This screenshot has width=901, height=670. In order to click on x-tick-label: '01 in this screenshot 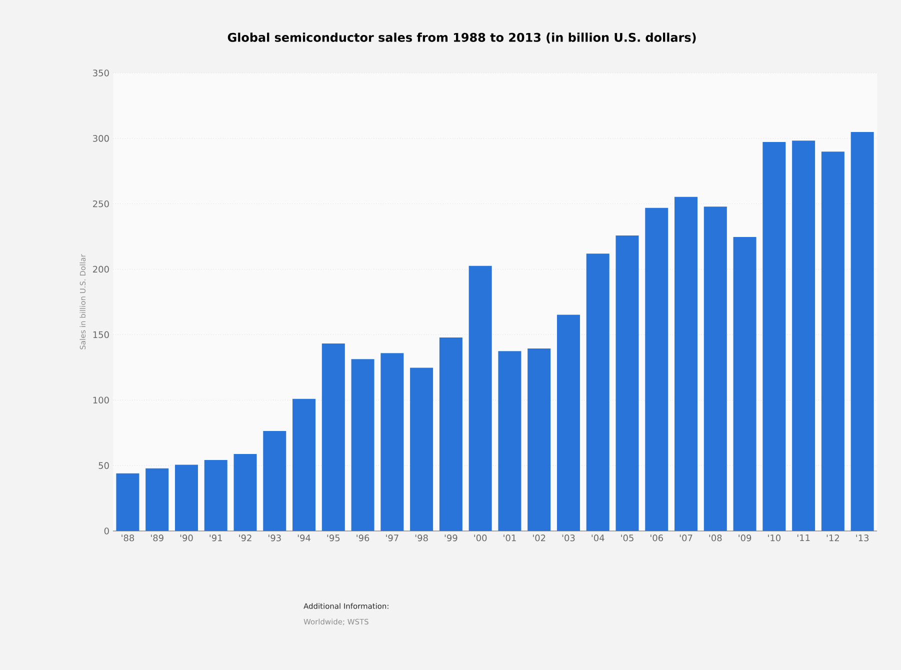, I will do `click(510, 538)`.